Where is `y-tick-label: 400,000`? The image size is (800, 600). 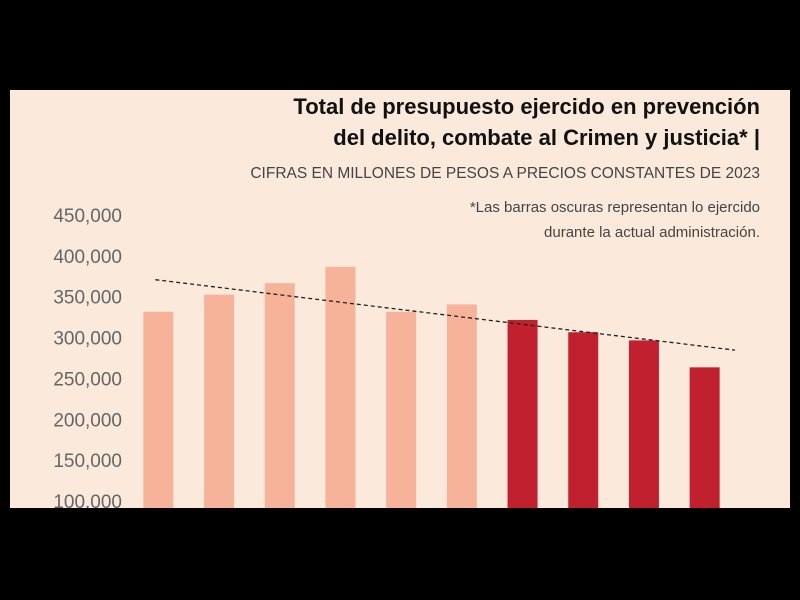 y-tick-label: 400,000 is located at coordinates (87, 257).